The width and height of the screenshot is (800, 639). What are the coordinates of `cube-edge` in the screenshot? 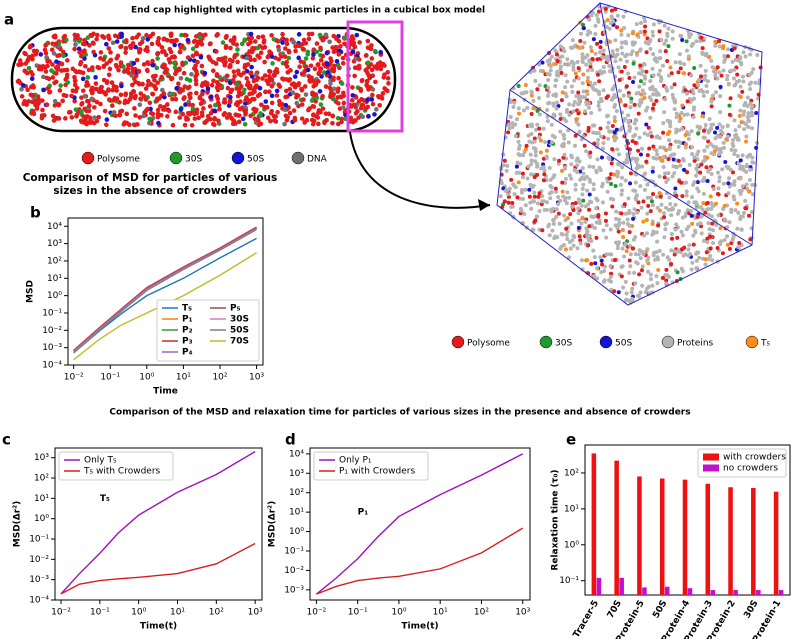 It's located at (692, 207).